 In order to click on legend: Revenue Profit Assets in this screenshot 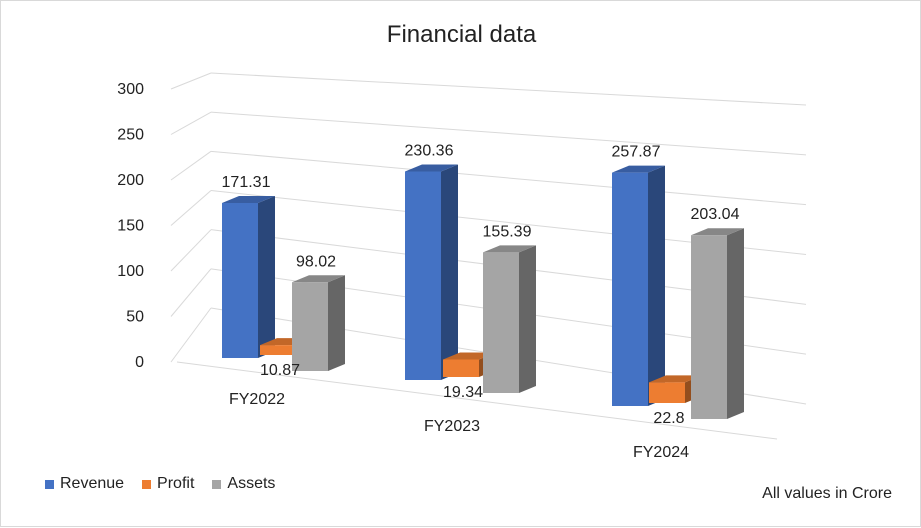, I will do `click(160, 484)`.